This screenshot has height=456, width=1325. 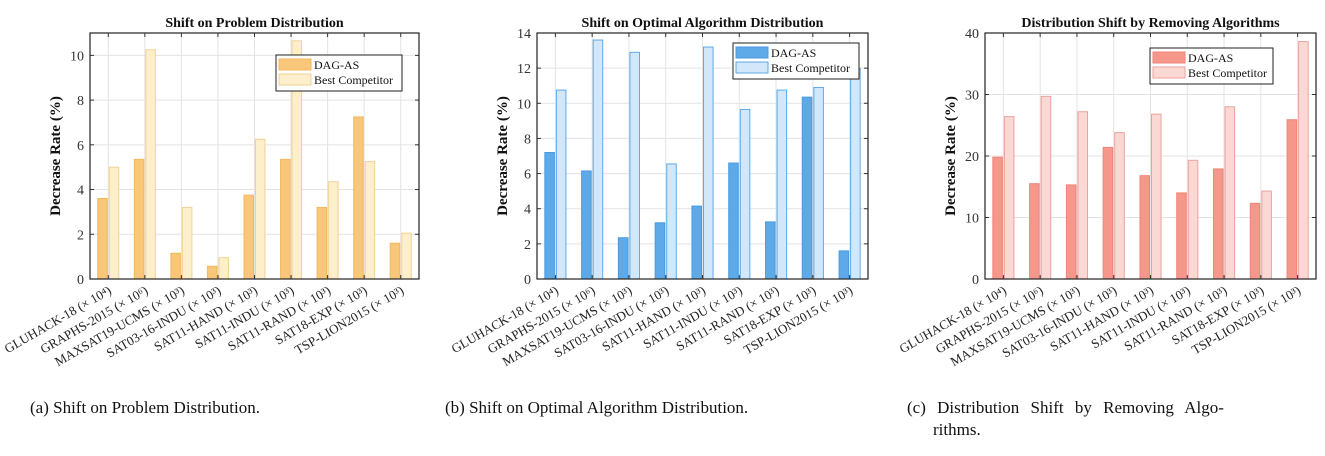 What do you see at coordinates (972, 96) in the screenshot?
I see `y-tick-label: 30` at bounding box center [972, 96].